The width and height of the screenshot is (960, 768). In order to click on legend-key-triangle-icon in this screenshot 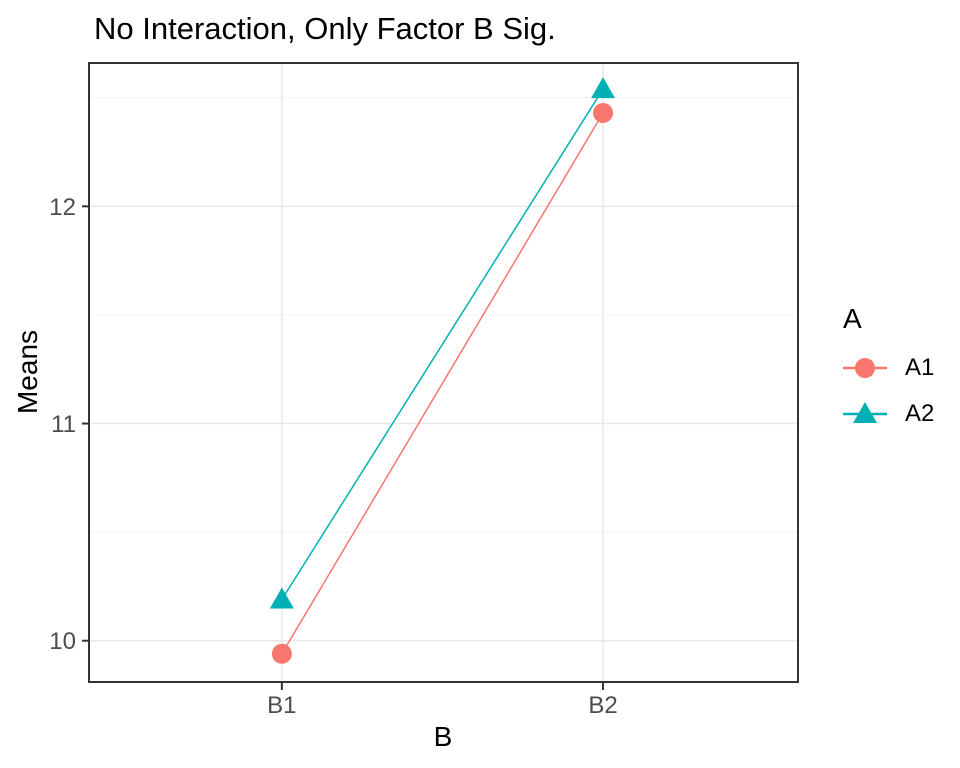, I will do `click(865, 412)`.